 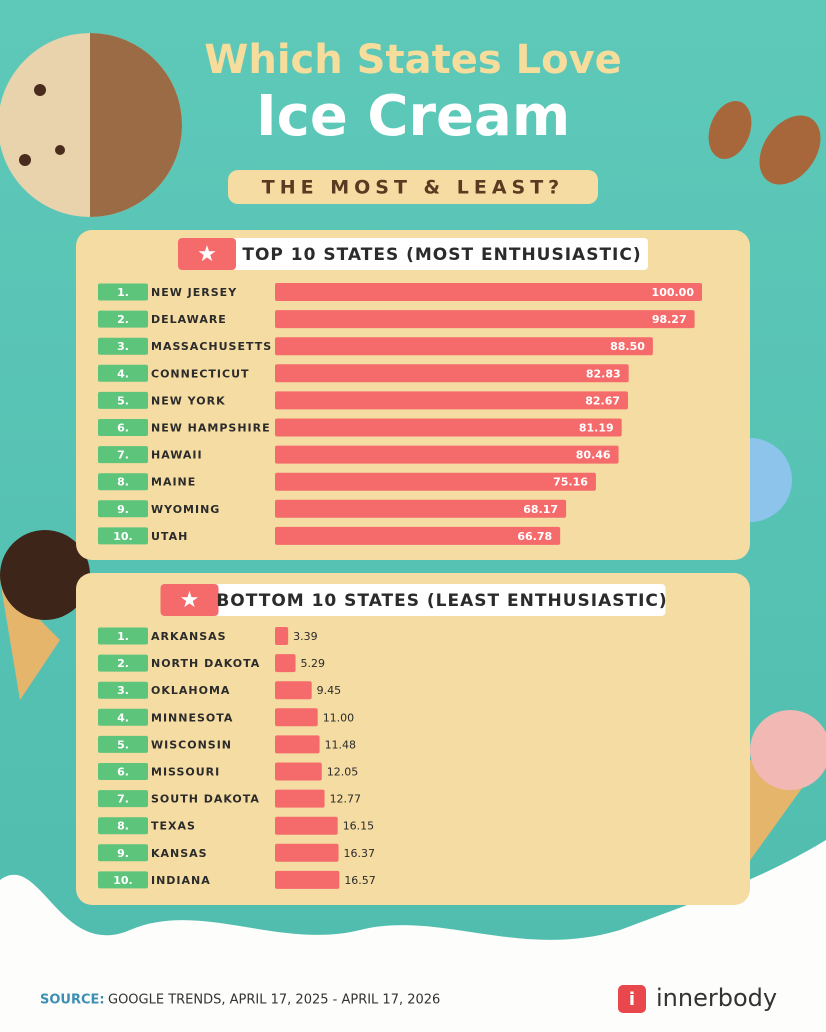 I want to click on category-label: NEW YORK, so click(x=188, y=400).